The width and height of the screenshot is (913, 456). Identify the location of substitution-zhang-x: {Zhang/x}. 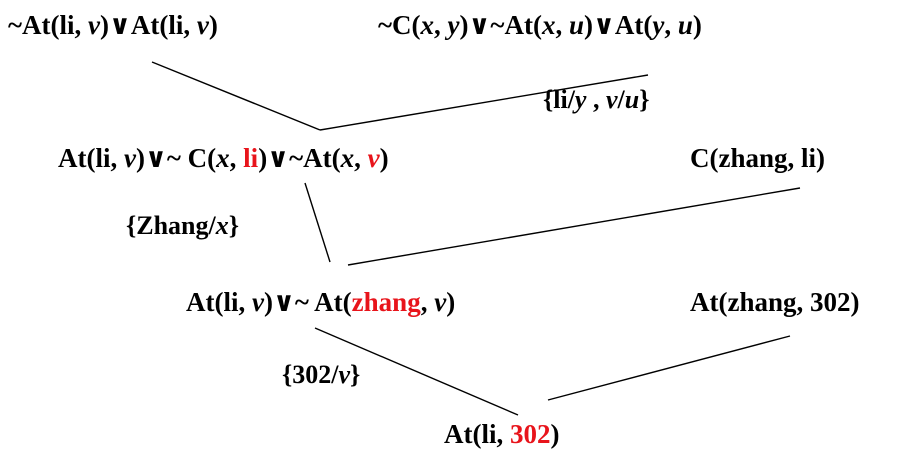
(182, 226).